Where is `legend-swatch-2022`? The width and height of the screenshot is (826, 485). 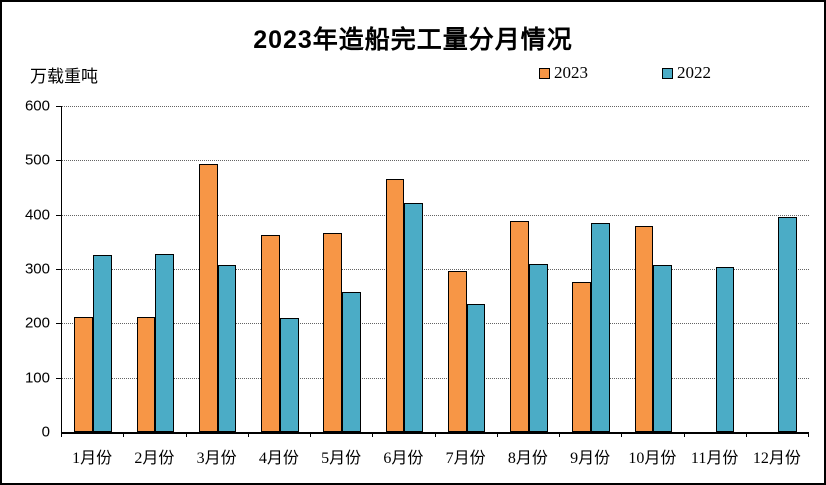 legend-swatch-2022 is located at coordinates (667, 73).